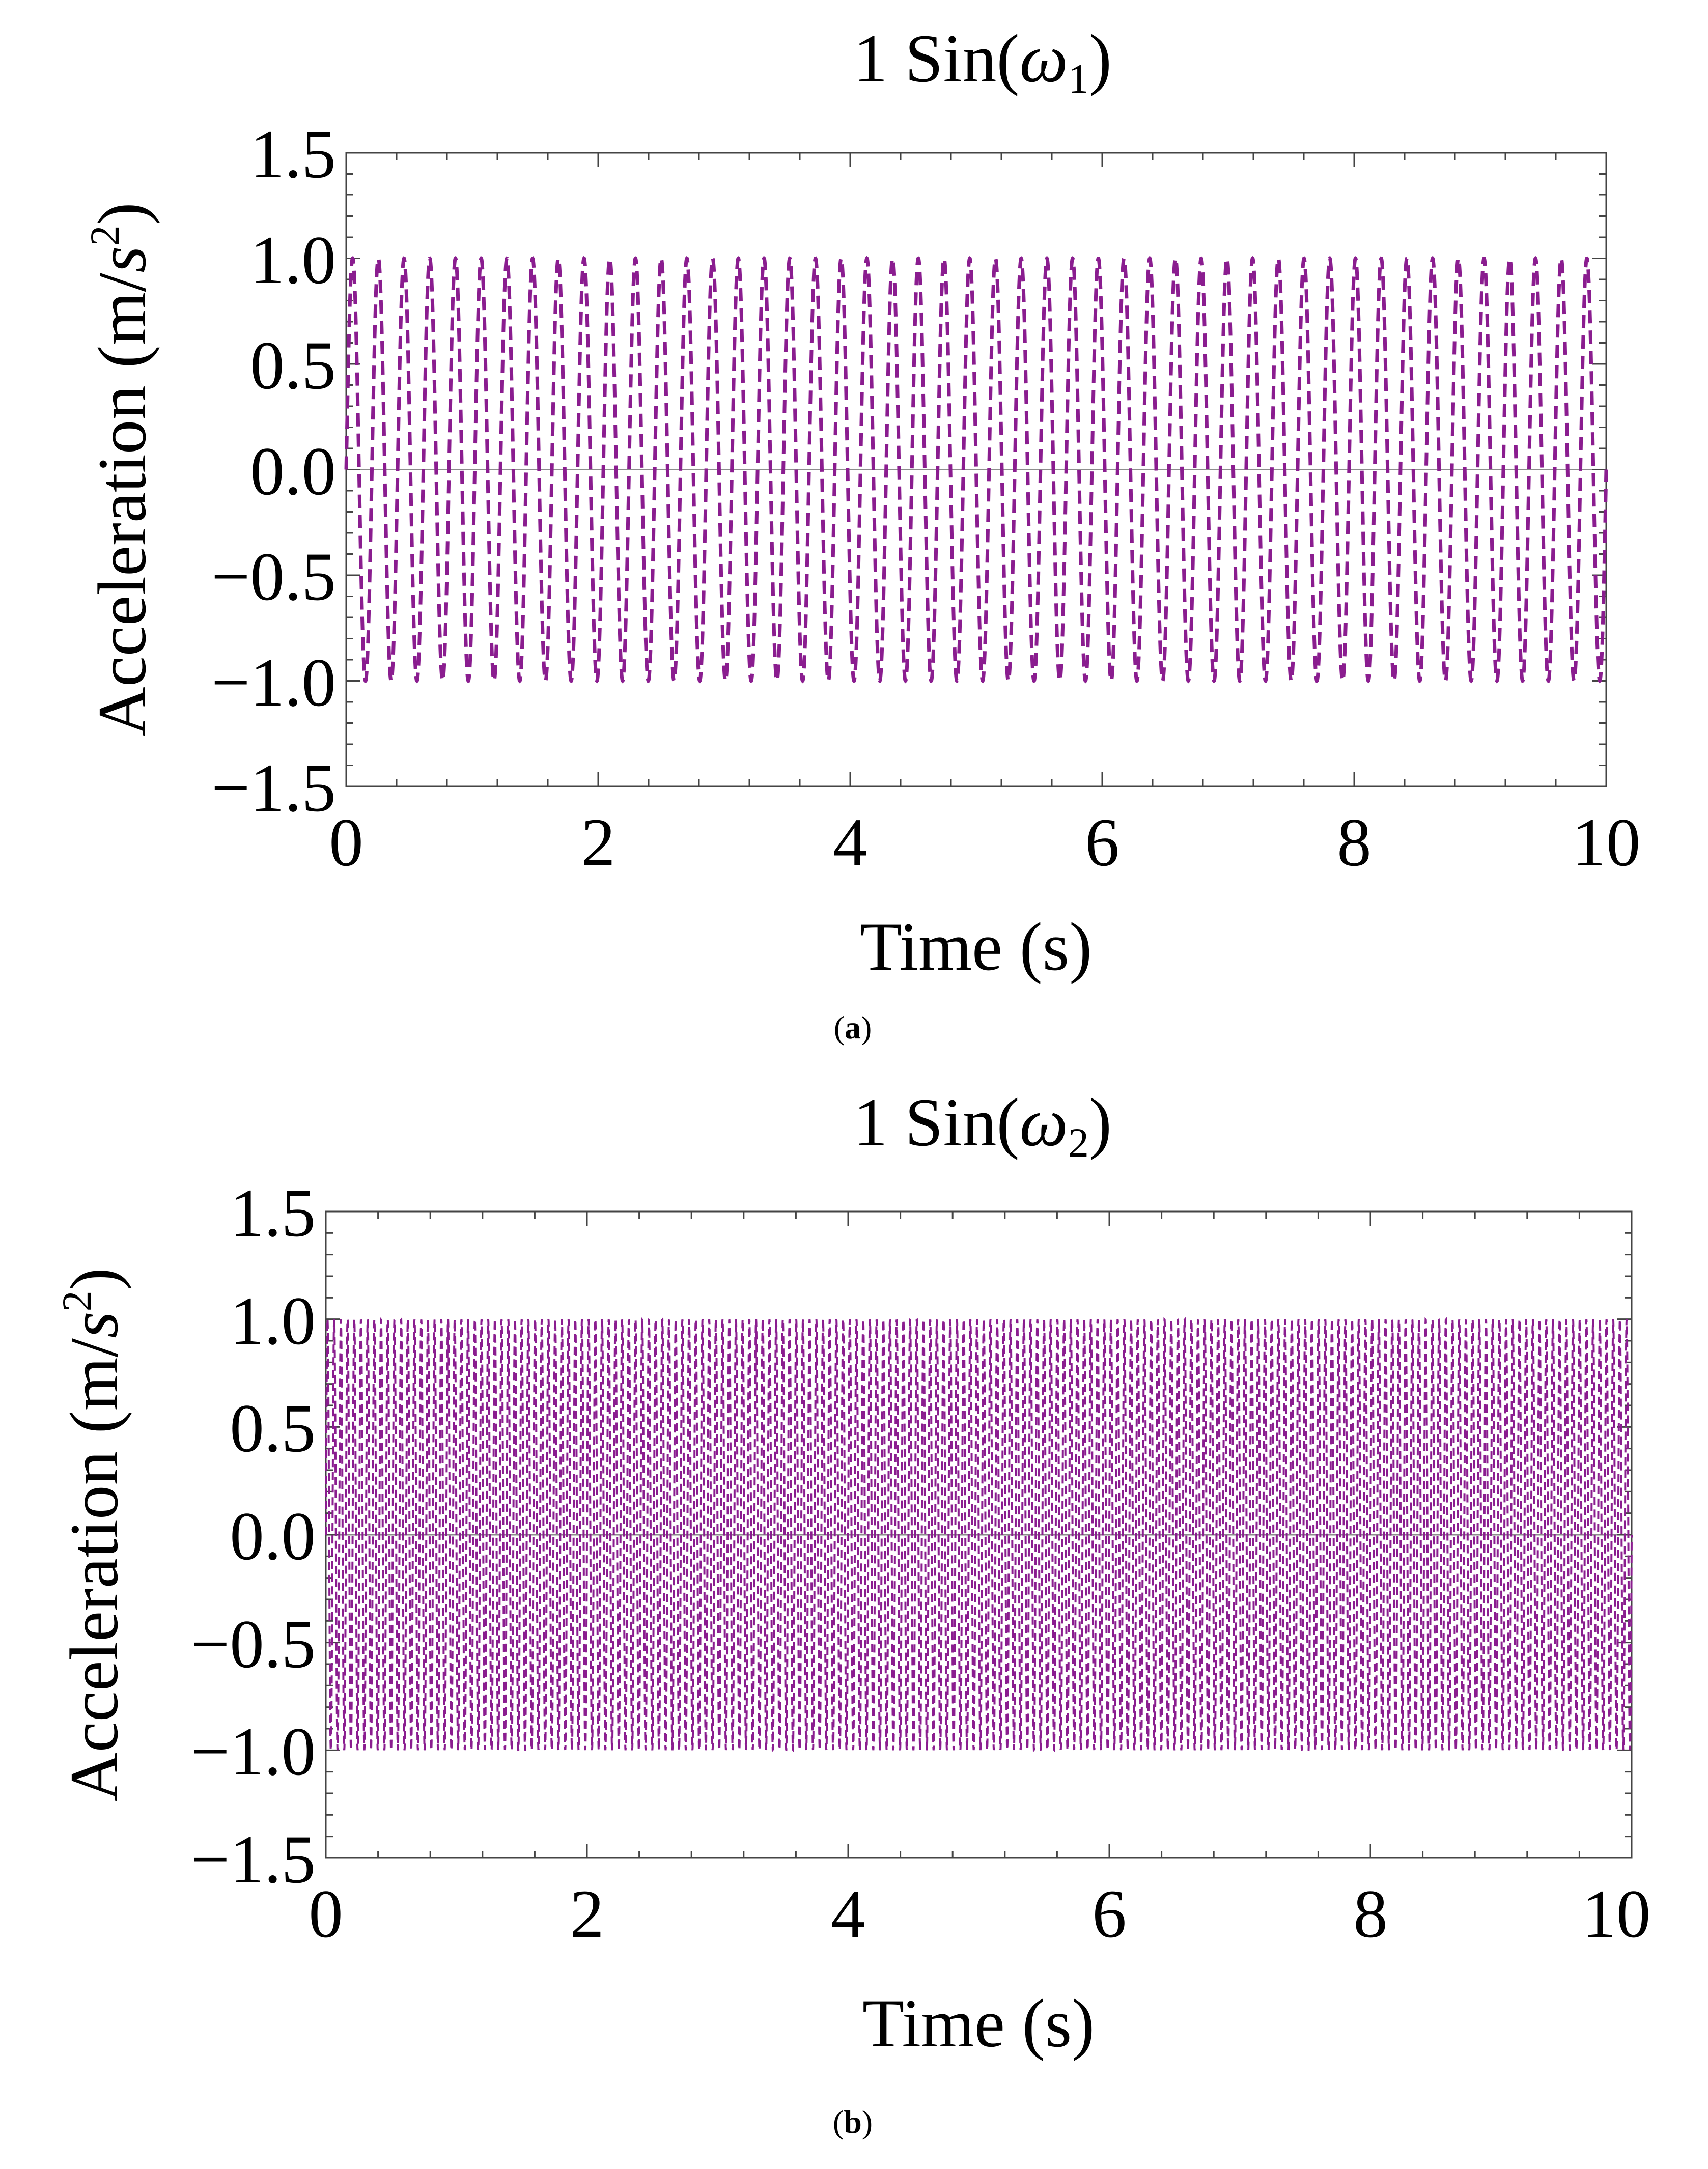 The width and height of the screenshot is (1708, 2169). Describe the element at coordinates (982, 61) in the screenshot. I see `panel-a-title: 1 Sin(ω1)` at that location.